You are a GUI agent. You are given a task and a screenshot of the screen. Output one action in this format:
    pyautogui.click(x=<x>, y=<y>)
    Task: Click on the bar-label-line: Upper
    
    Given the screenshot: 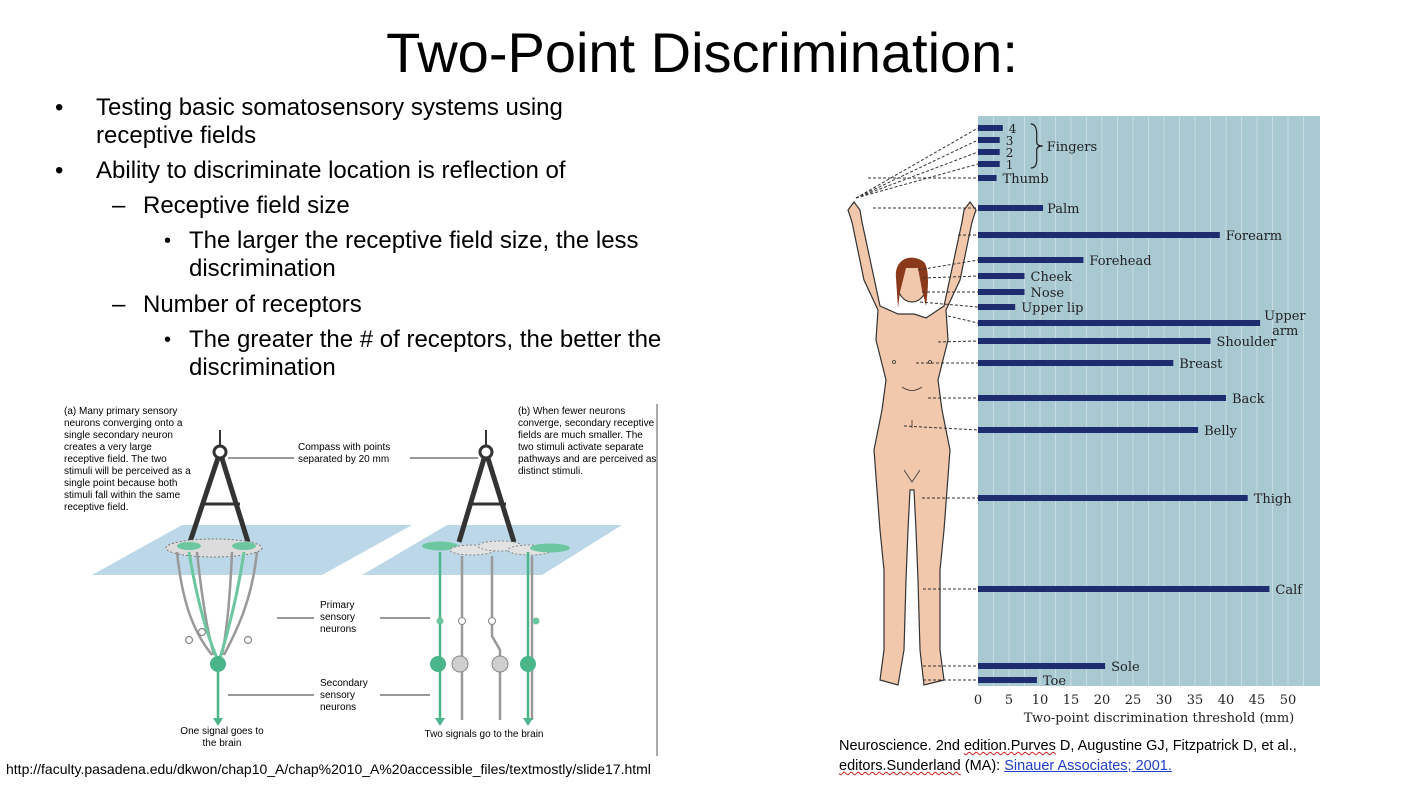 What is the action you would take?
    pyautogui.click(x=1285, y=316)
    